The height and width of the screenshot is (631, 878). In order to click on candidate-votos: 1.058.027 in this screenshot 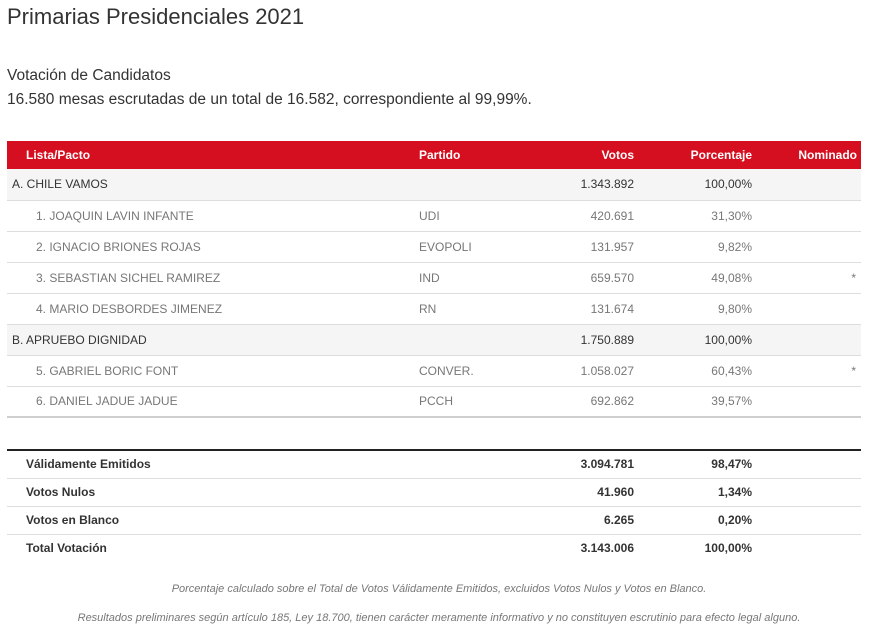, I will do `click(607, 370)`.